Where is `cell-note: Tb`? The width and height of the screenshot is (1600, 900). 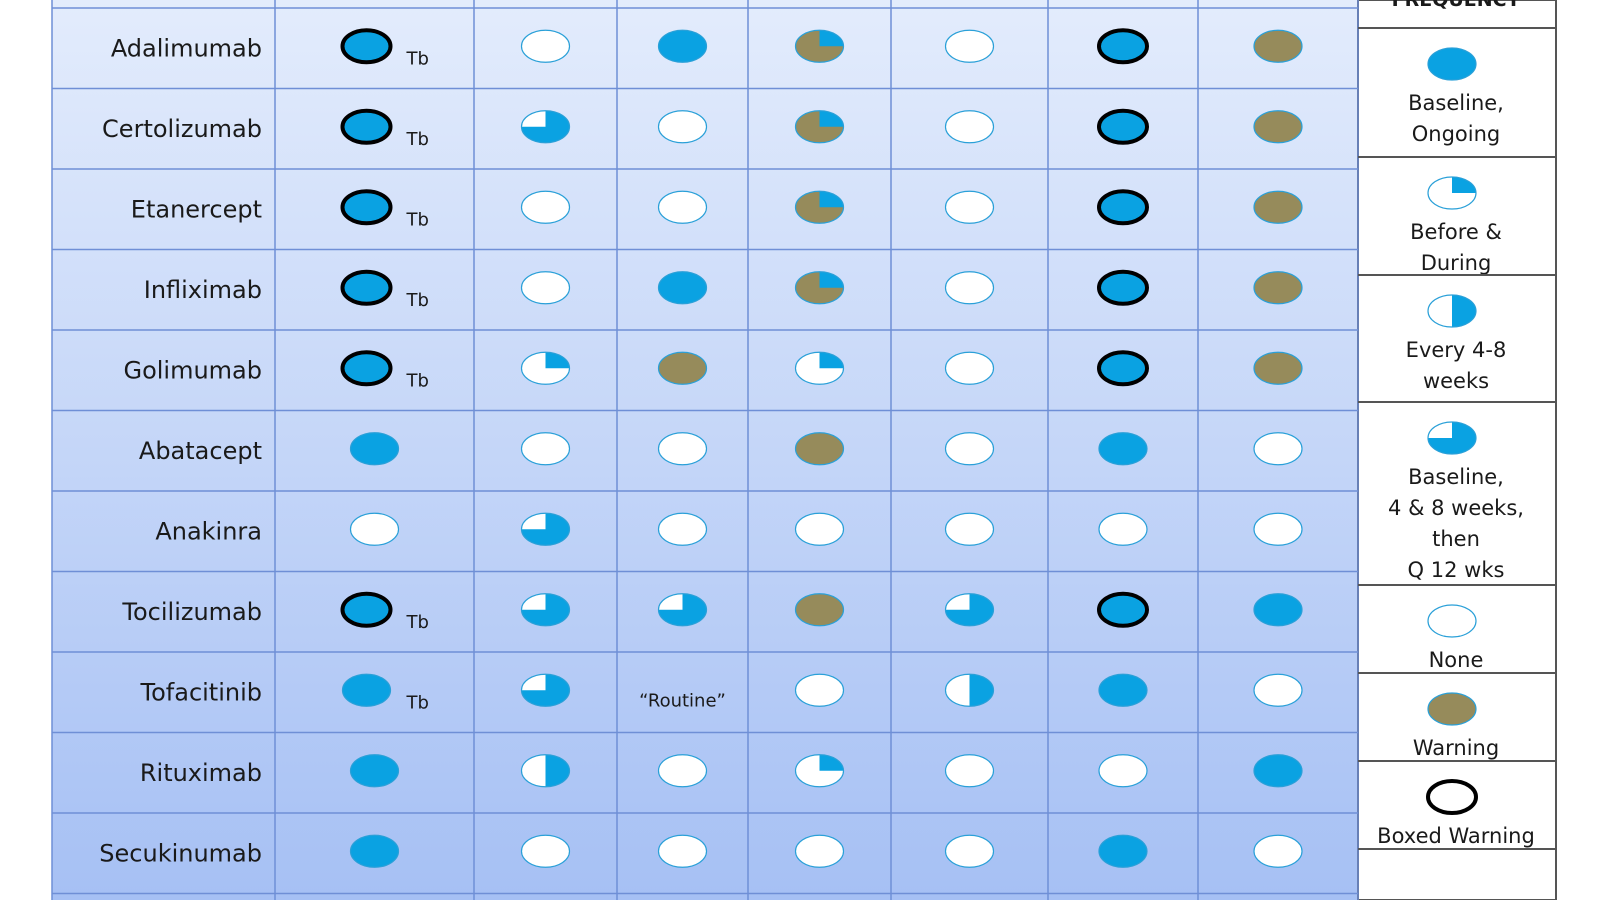 cell-note: Tb is located at coordinates (417, 300).